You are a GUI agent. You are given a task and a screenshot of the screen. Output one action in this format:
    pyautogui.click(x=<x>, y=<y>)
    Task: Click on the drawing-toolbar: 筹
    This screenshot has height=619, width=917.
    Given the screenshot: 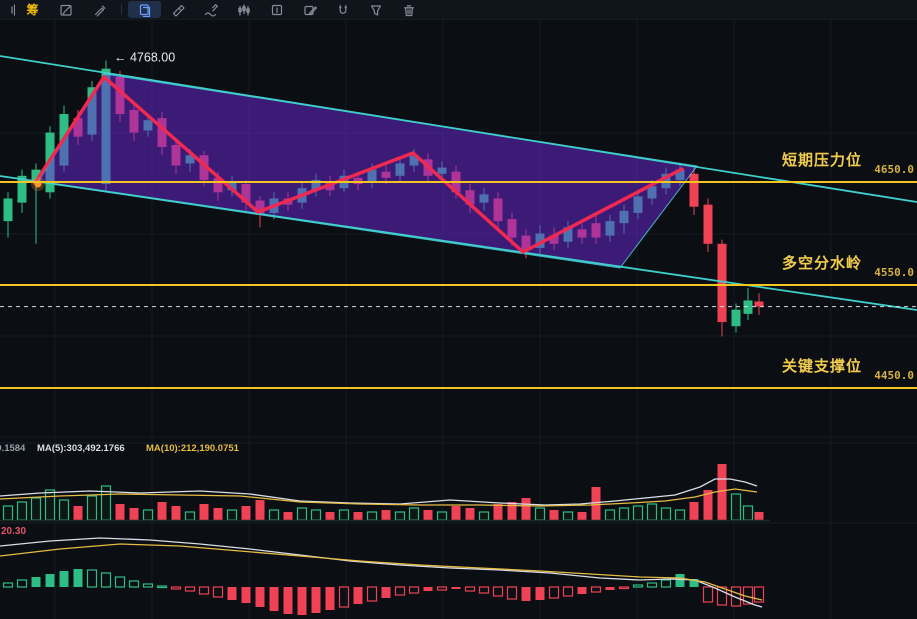 What is the action you would take?
    pyautogui.click(x=458, y=10)
    